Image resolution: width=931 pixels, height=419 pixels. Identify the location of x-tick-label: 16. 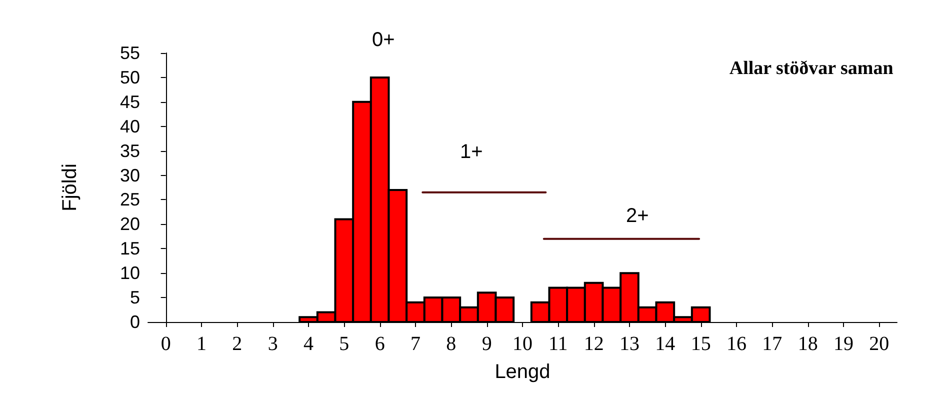
(736, 344).